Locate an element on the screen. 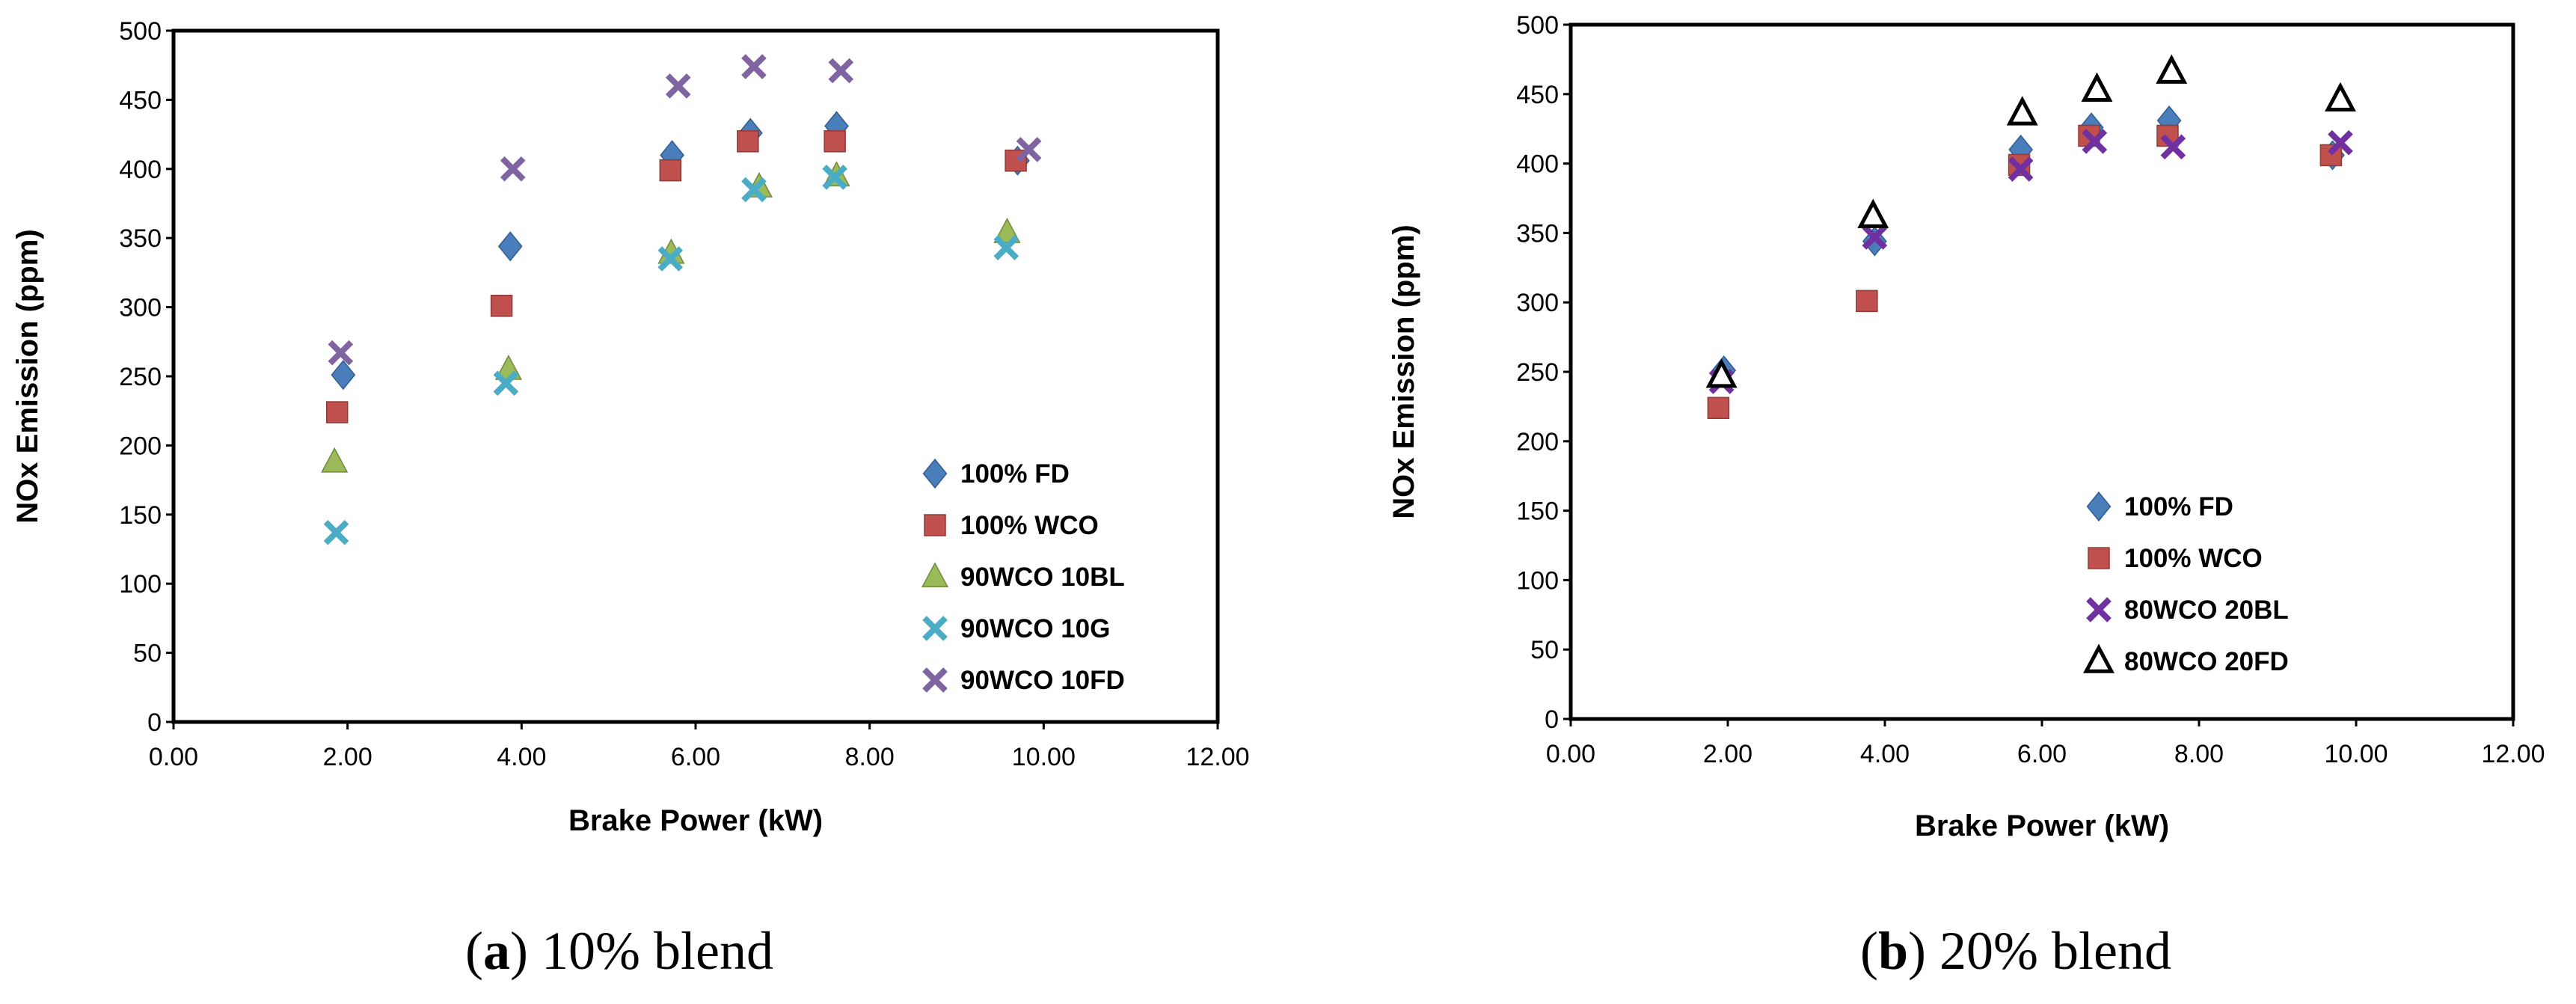 The height and width of the screenshot is (1004, 2576). legend-label-90wco-10g: 90WCO 10G is located at coordinates (1035, 628).